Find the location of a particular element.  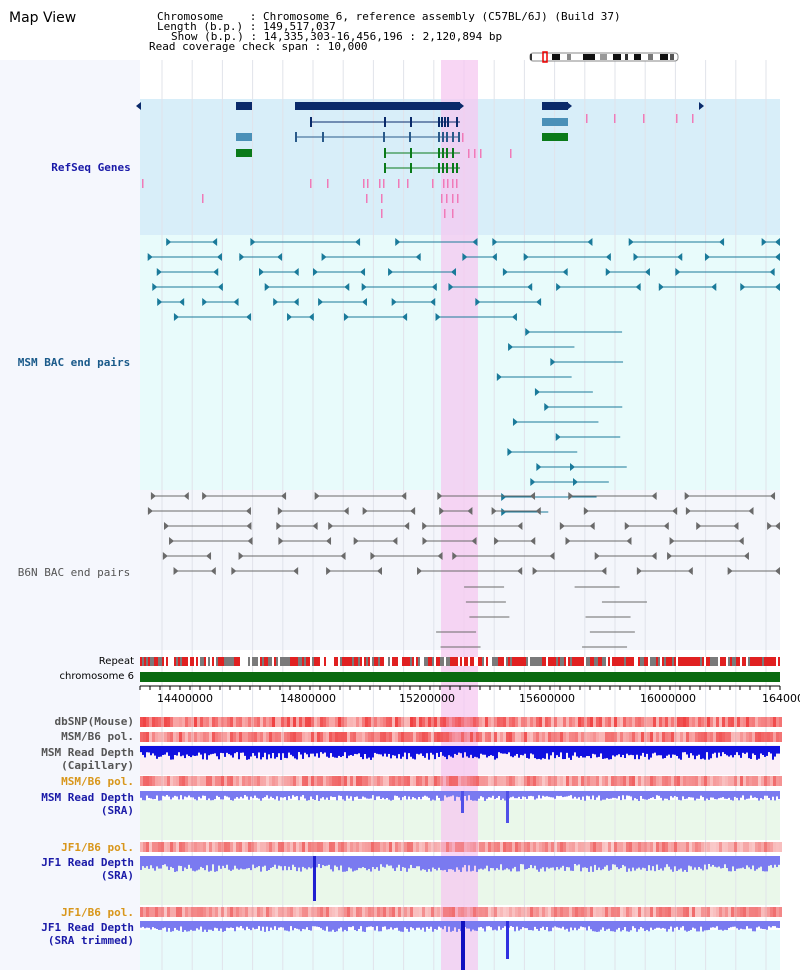

depth-spike is located at coordinates (507, 940).